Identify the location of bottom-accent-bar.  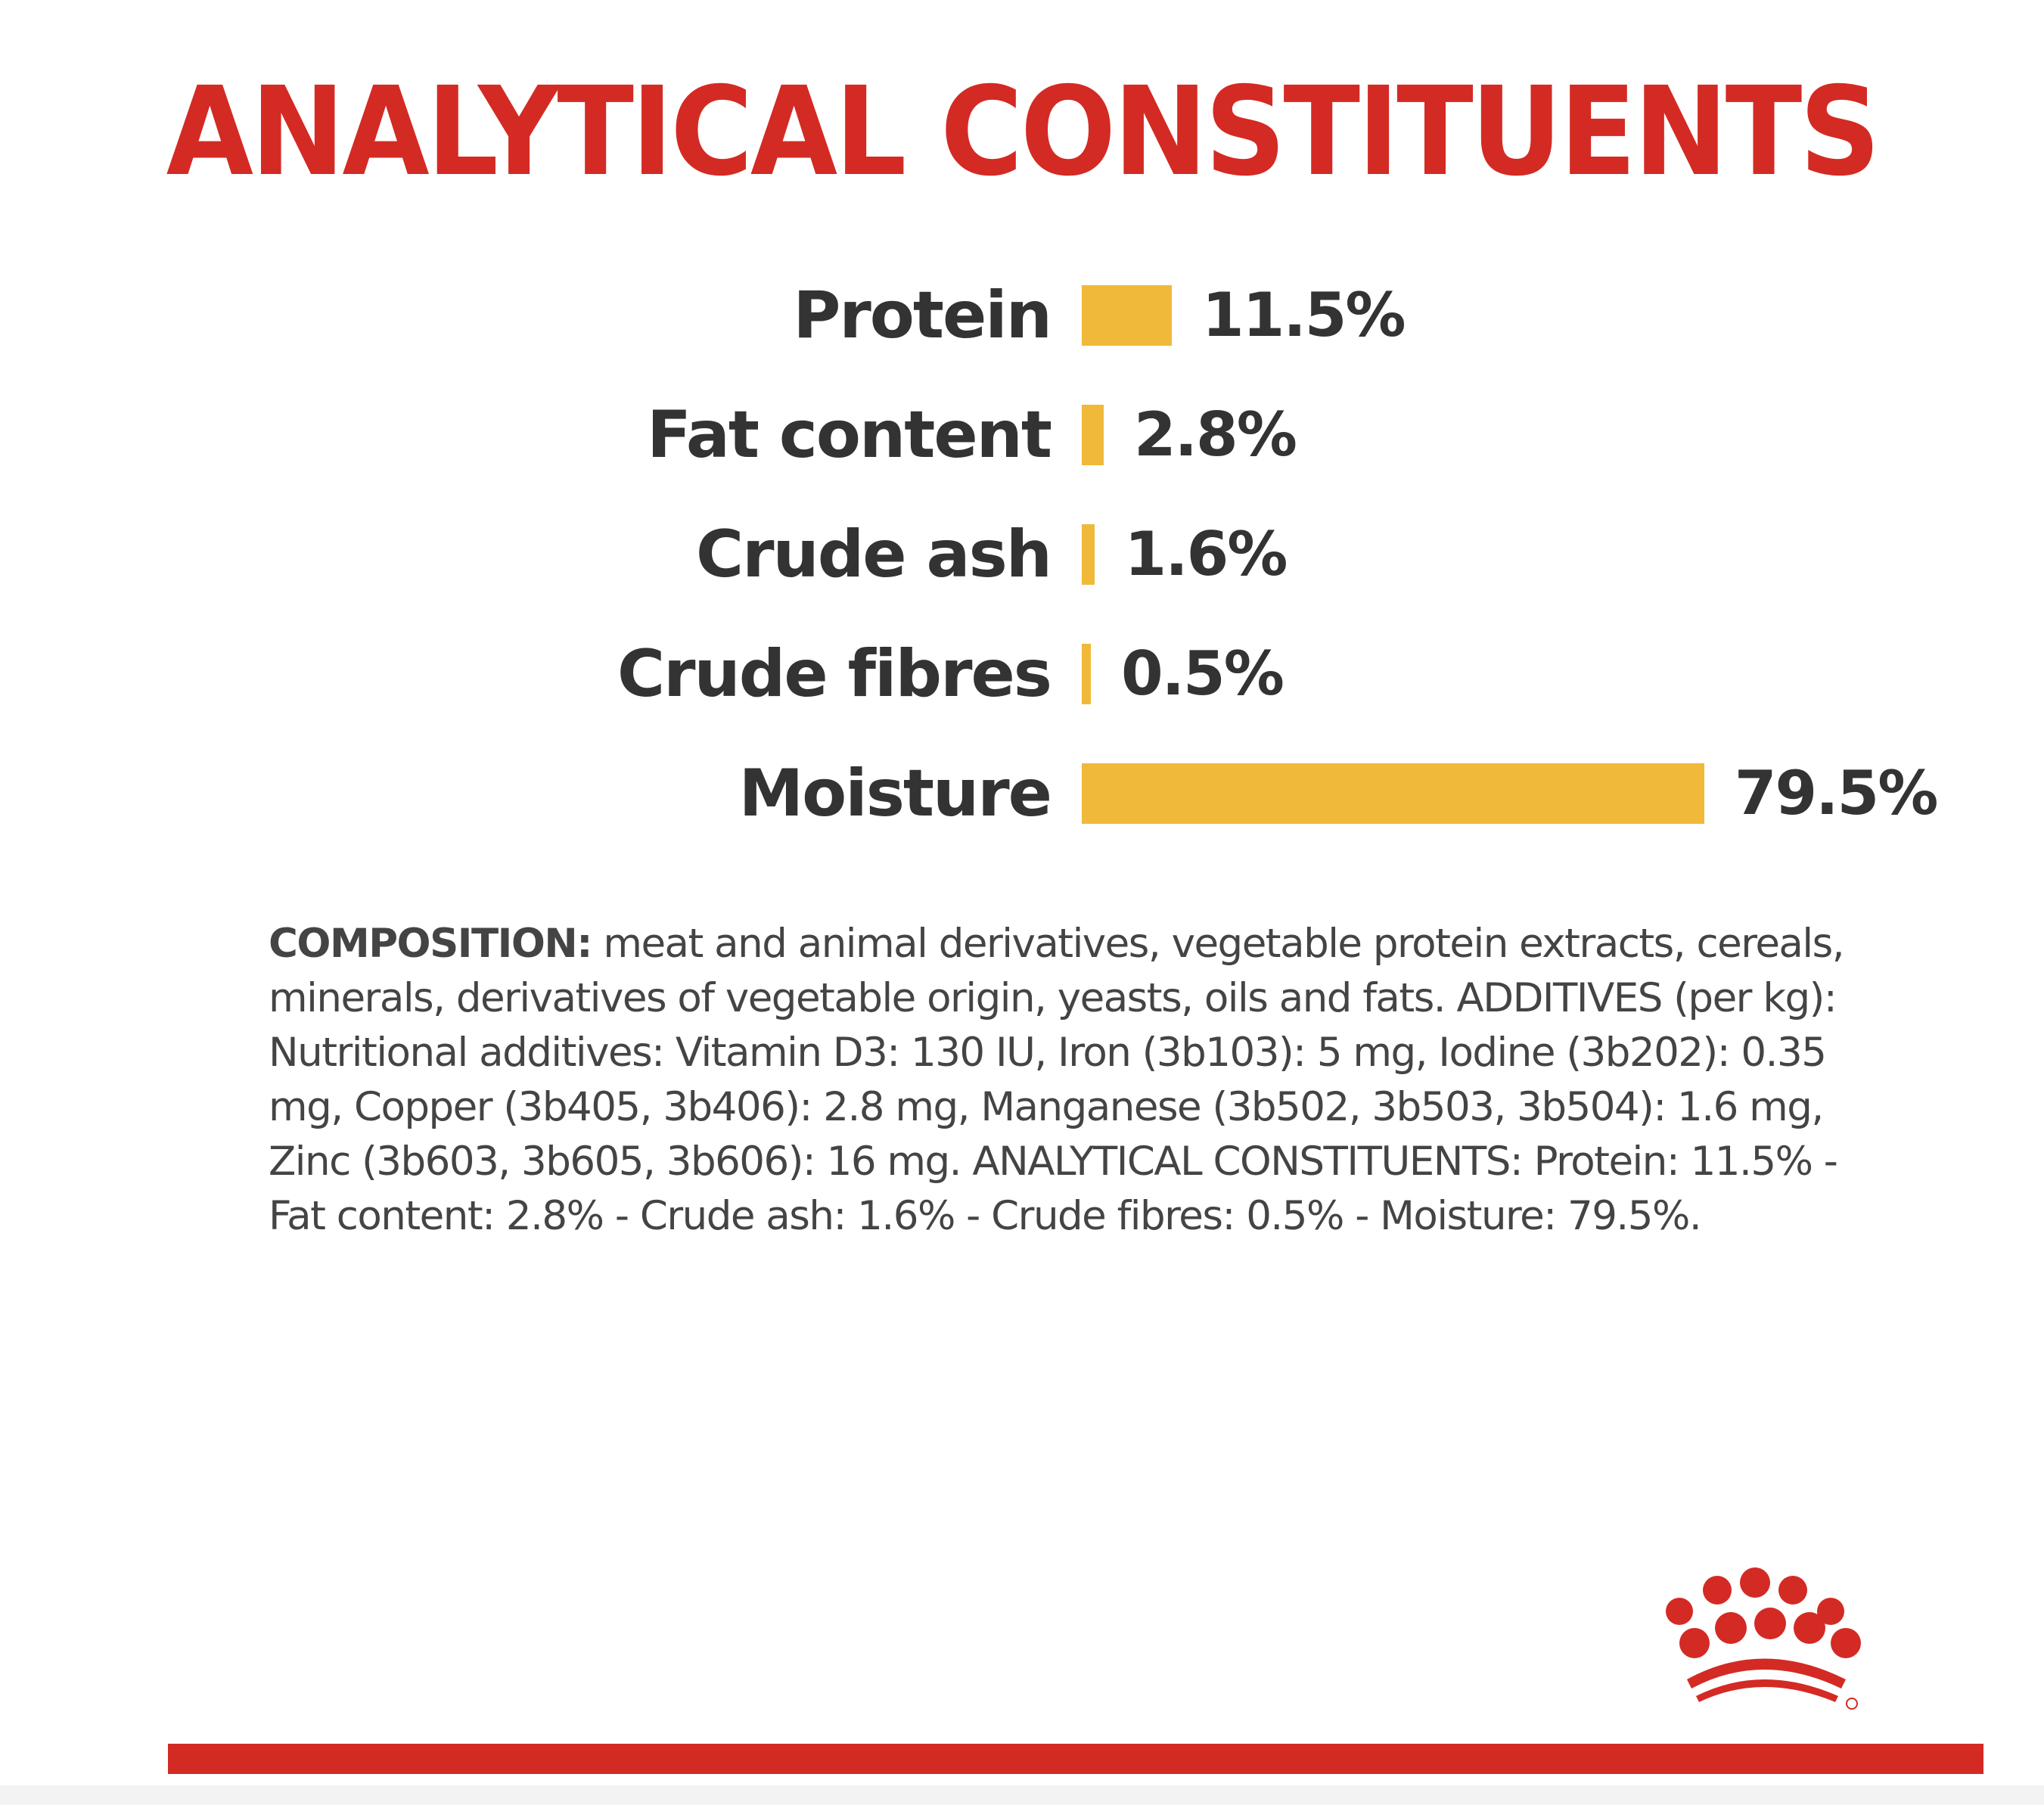
(1075, 1759).